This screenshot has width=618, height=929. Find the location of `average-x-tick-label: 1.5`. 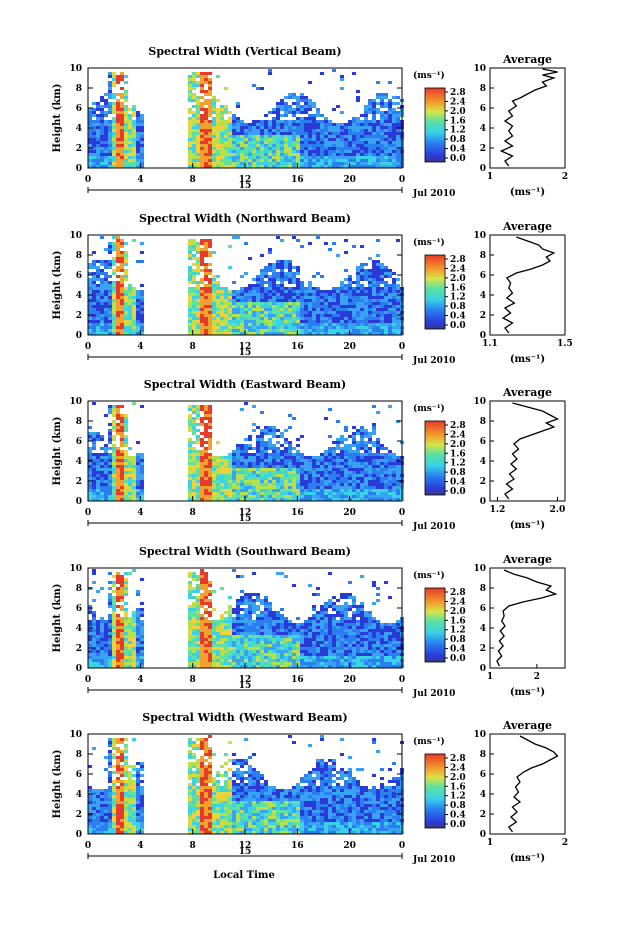

average-x-tick-label: 1.5 is located at coordinates (565, 344).